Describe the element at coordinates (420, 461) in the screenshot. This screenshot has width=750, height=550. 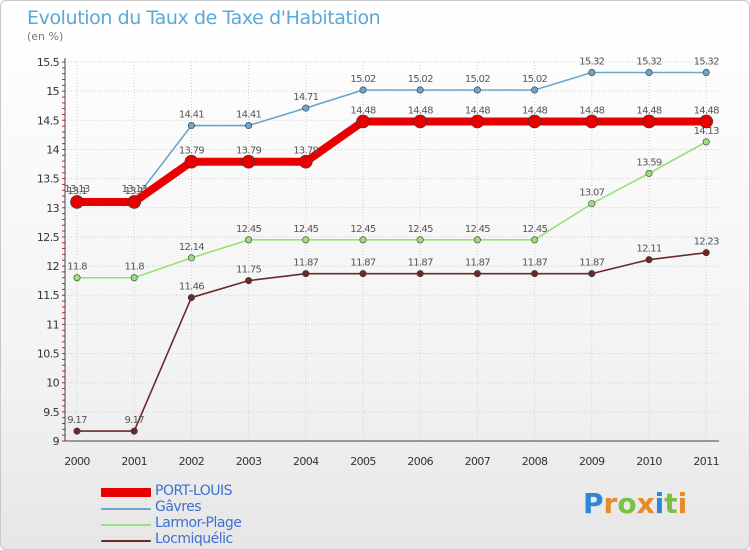
I see `x-tick-label: 2006` at that location.